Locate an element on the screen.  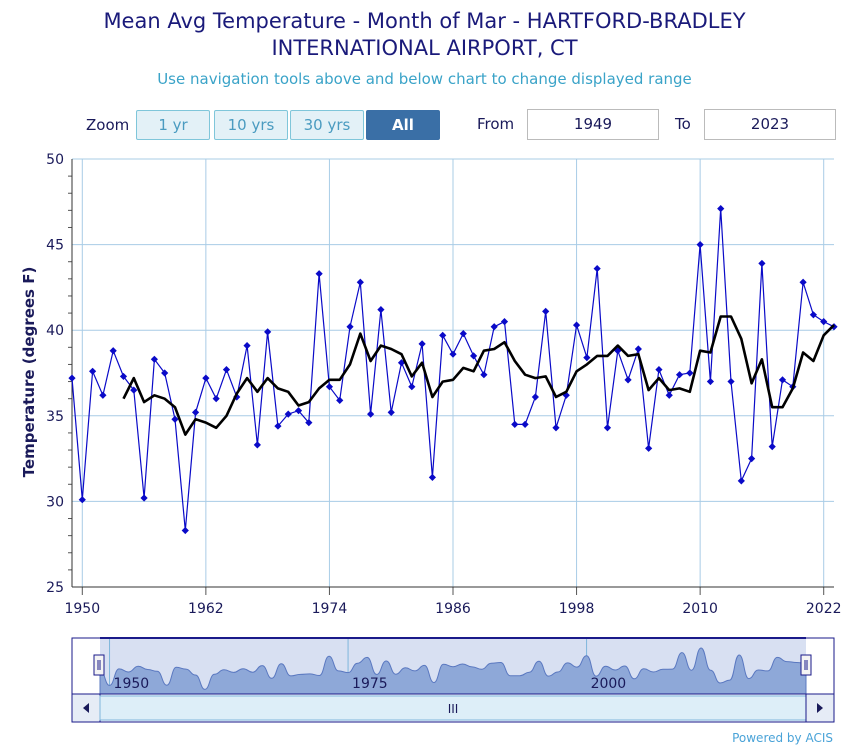
y-axis: 25 30 35 40 45 50 is located at coordinates (59, 374).